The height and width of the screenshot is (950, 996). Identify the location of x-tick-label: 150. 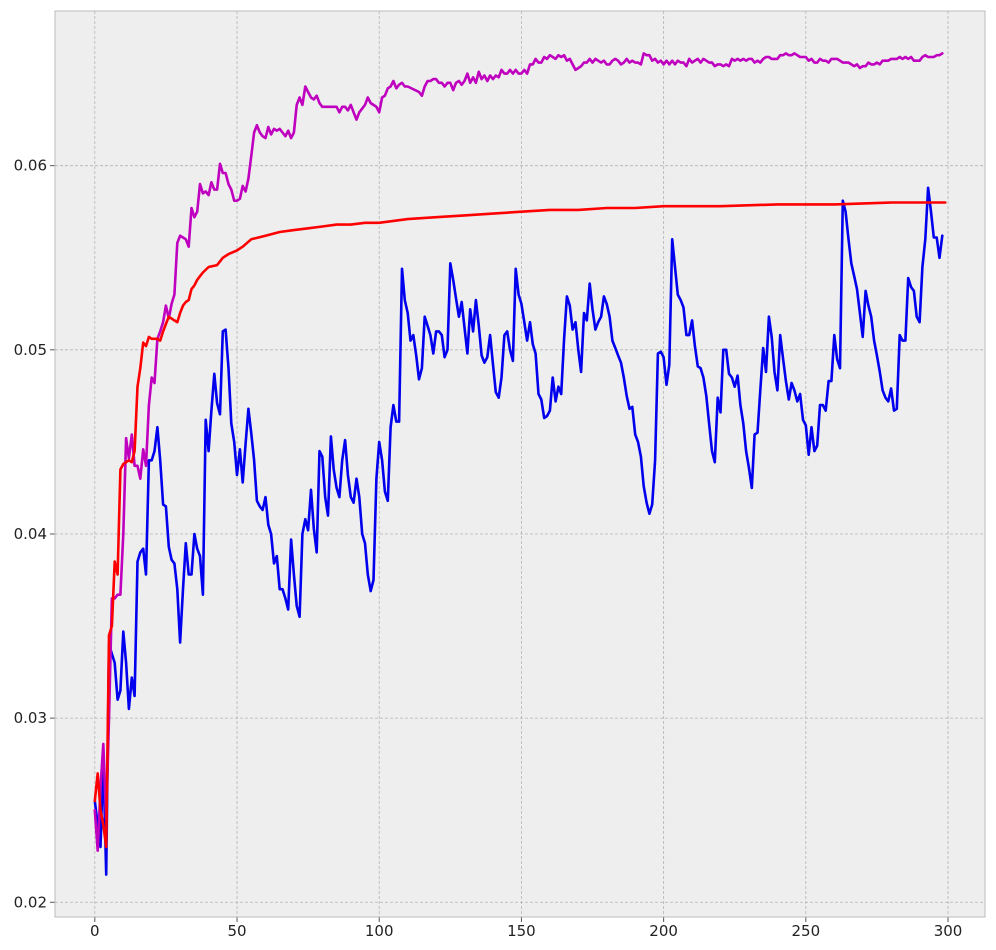
(521, 931).